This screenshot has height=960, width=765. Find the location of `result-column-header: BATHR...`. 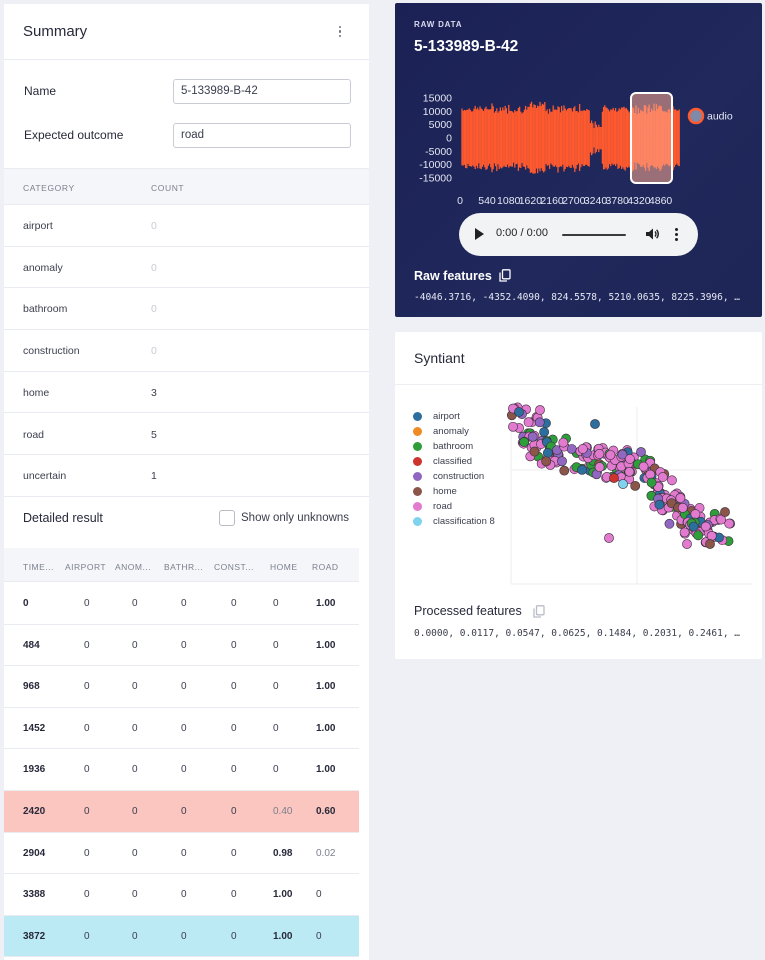

result-column-header: BATHR... is located at coordinates (184, 567).